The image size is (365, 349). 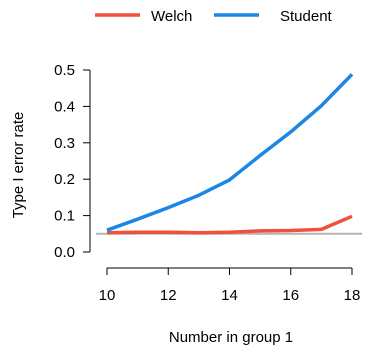 What do you see at coordinates (64, 106) in the screenshot?
I see `y-tick-label: 0.4` at bounding box center [64, 106].